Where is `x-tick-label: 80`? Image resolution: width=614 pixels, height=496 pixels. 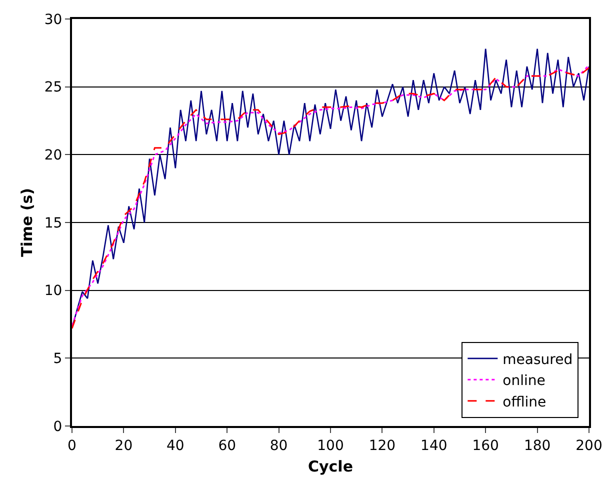 x-tick-label: 80 is located at coordinates (279, 446).